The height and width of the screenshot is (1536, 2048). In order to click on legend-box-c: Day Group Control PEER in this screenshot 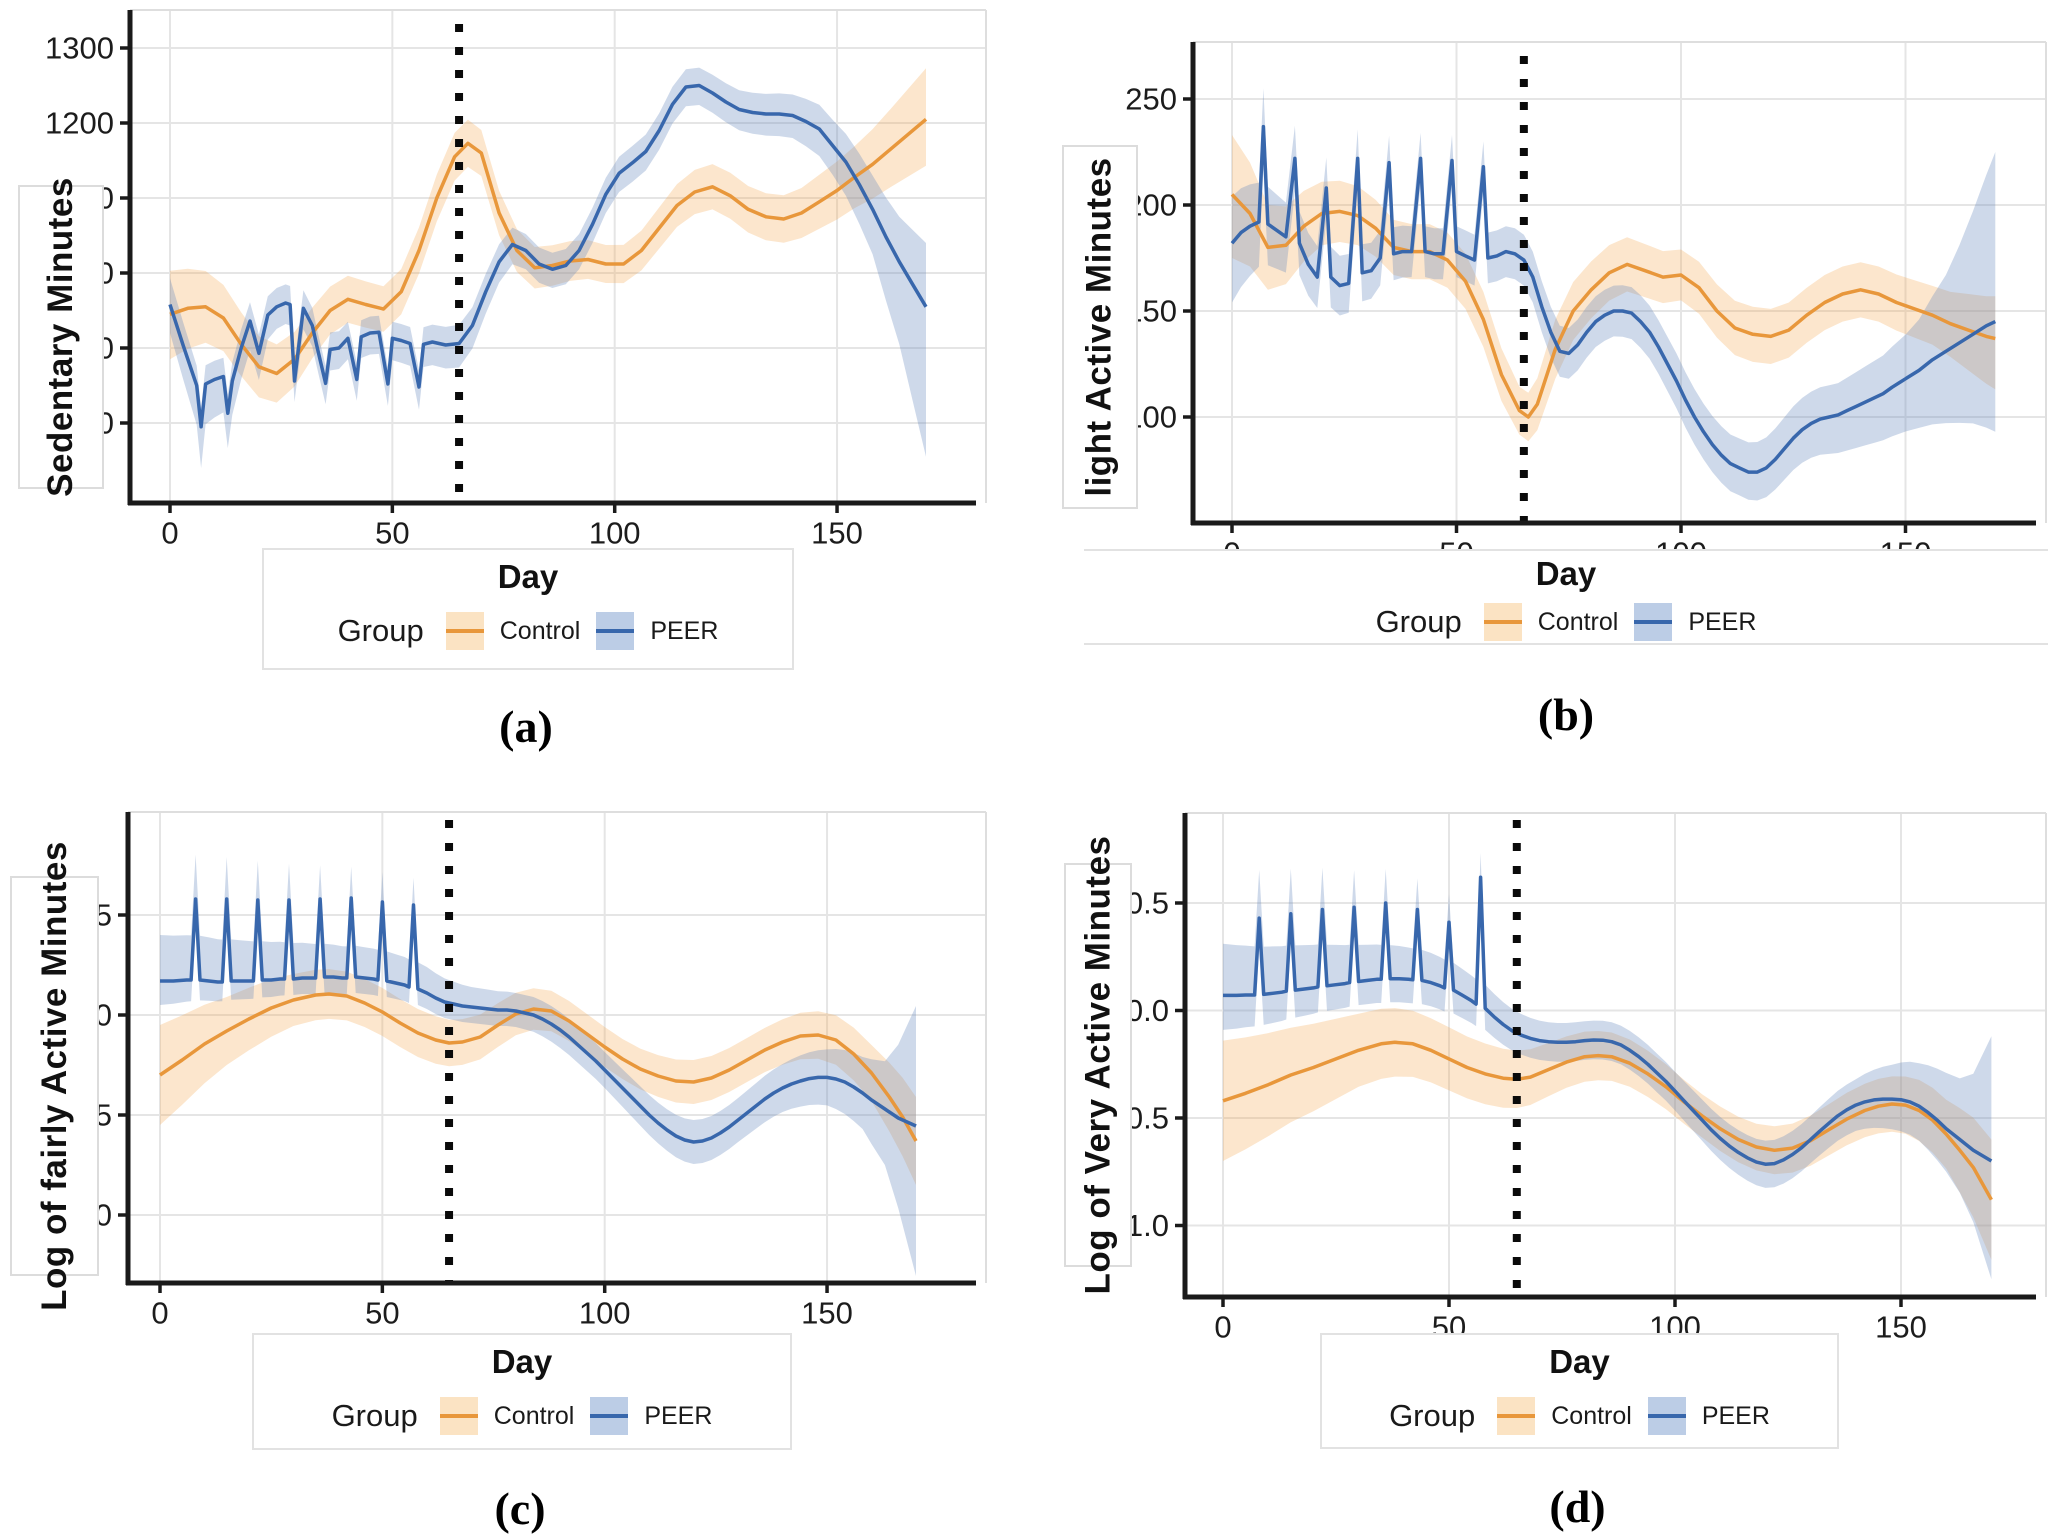, I will do `click(522, 1391)`.